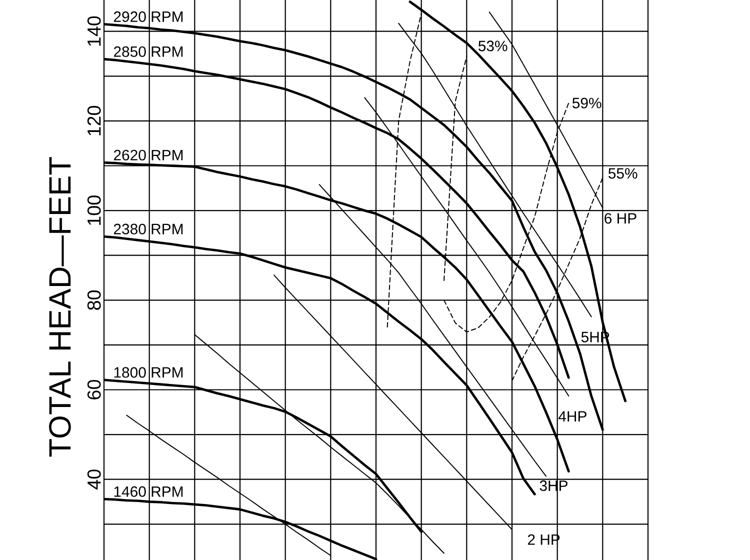  What do you see at coordinates (148, 229) in the screenshot?
I see `series-label: 2380 RPM` at bounding box center [148, 229].